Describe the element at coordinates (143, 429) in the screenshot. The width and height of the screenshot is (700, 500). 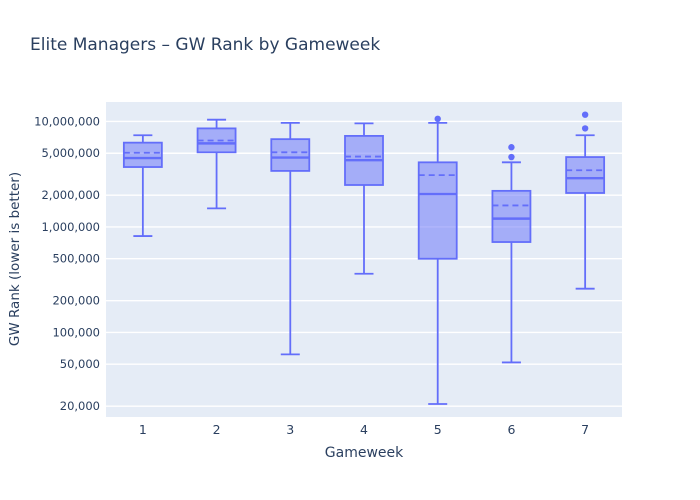
I see `x-tick-label: 1` at that location.